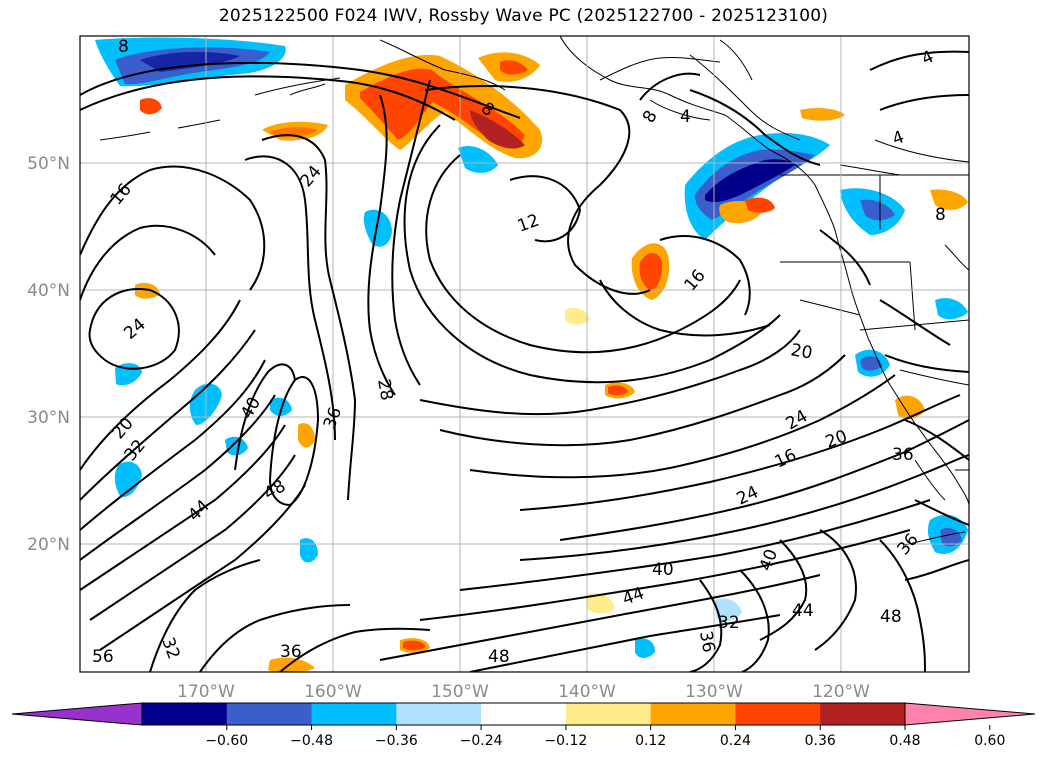 The width and height of the screenshot is (1047, 765). I want to click on colorbar-tick-label: −0.24, so click(481, 741).